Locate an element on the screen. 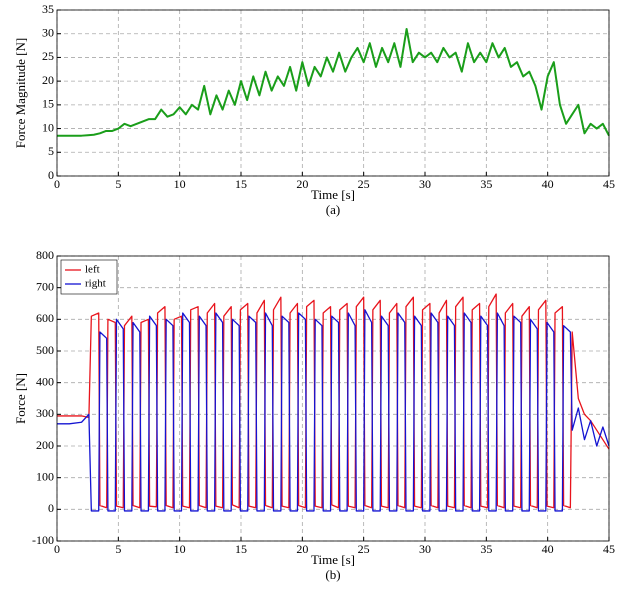  caption: (a) is located at coordinates (333, 209).